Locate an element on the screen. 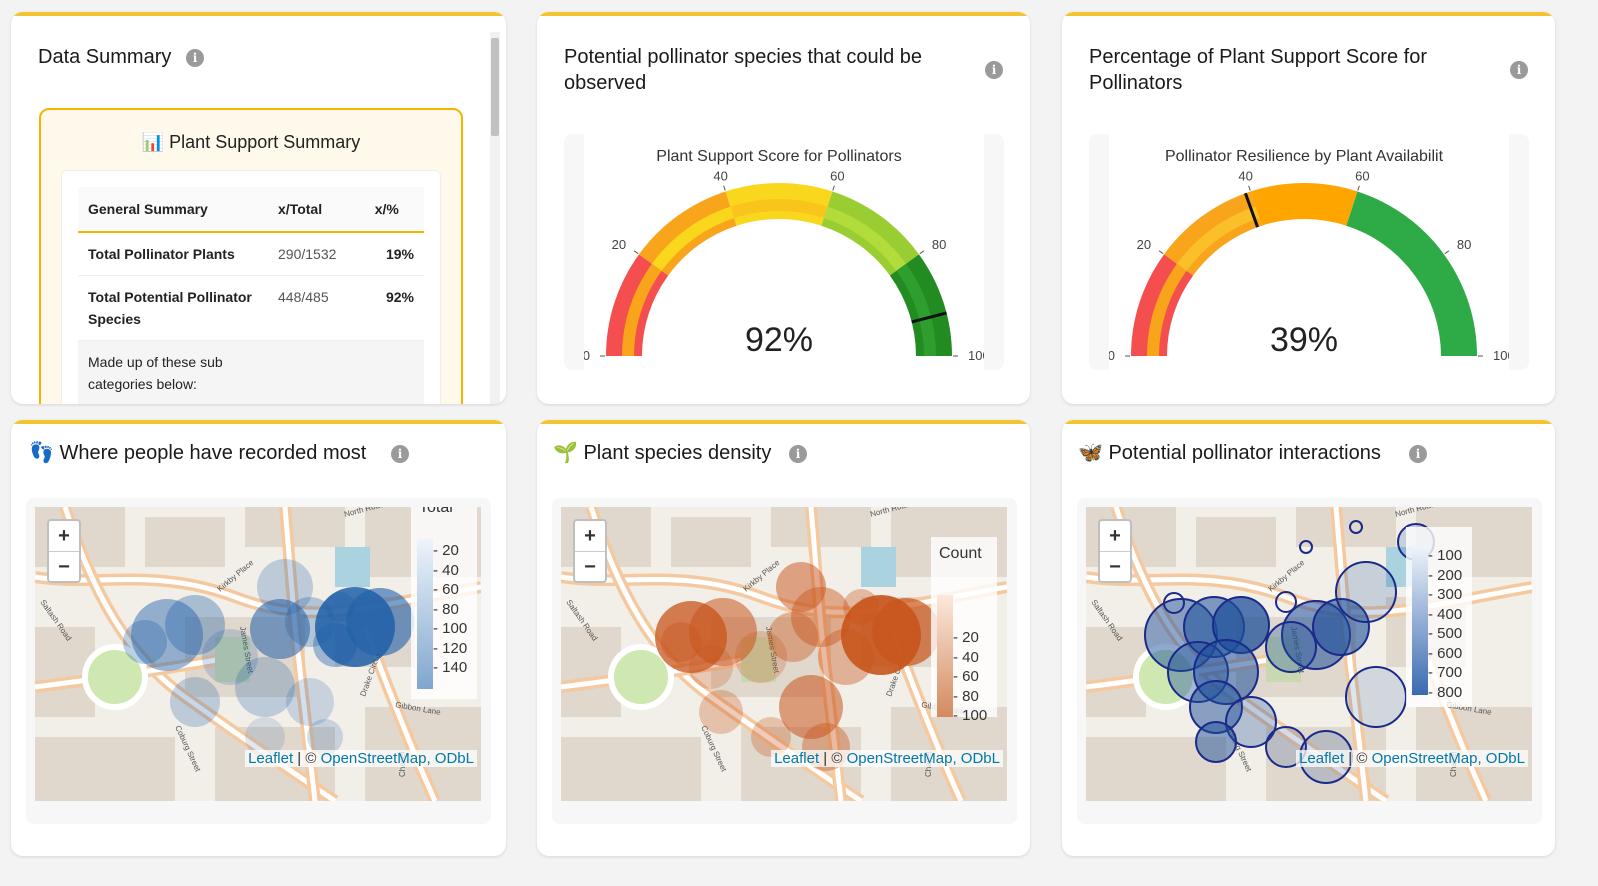 The image size is (1598, 886). scrollbar-thumb is located at coordinates (495, 87).